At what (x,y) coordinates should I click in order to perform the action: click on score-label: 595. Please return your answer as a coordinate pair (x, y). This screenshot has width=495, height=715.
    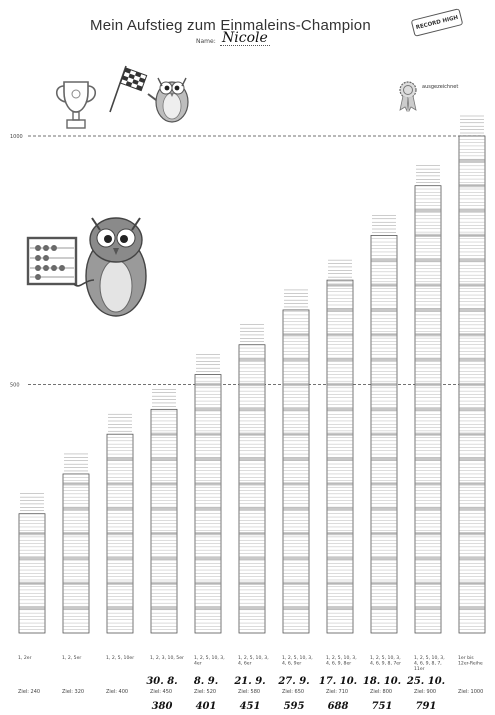
    Looking at the image, I should click on (294, 706).